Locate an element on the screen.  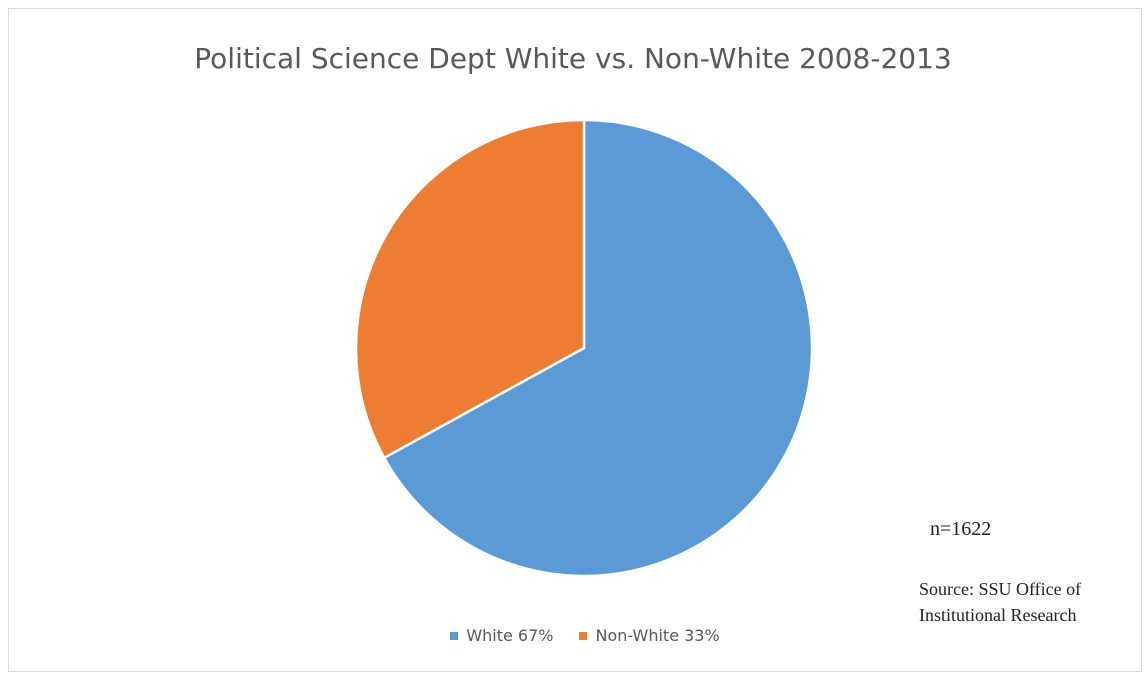
legend-label-white: White 67% is located at coordinates (510, 635).